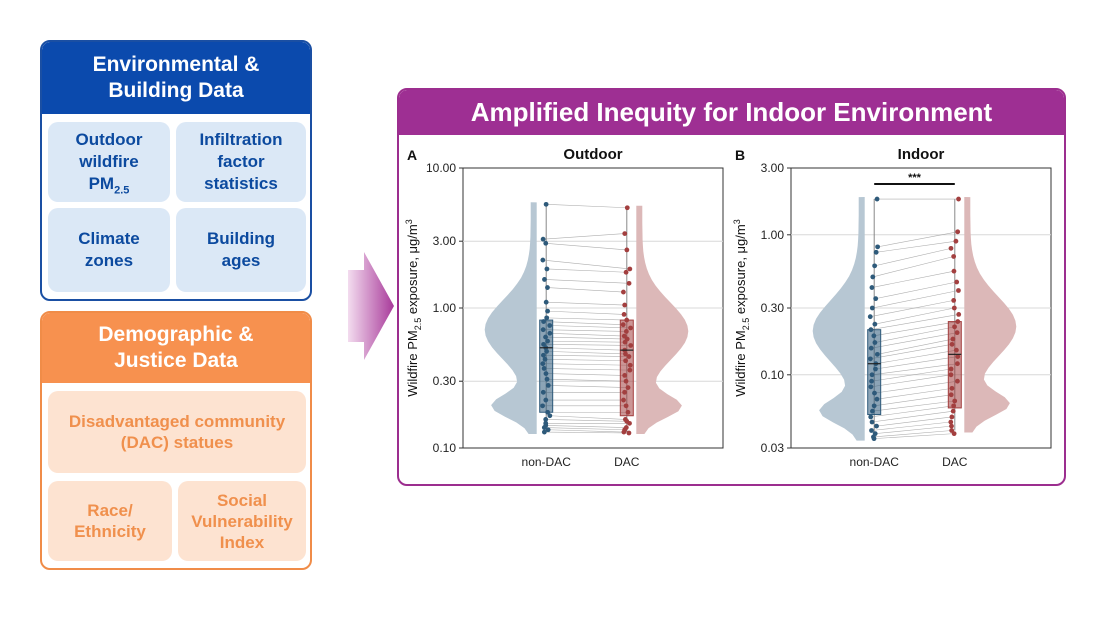 This screenshot has height=619, width=1100. Describe the element at coordinates (110, 521) in the screenshot. I see `race-ethnicity-tile: Race/Ethnicity` at that location.